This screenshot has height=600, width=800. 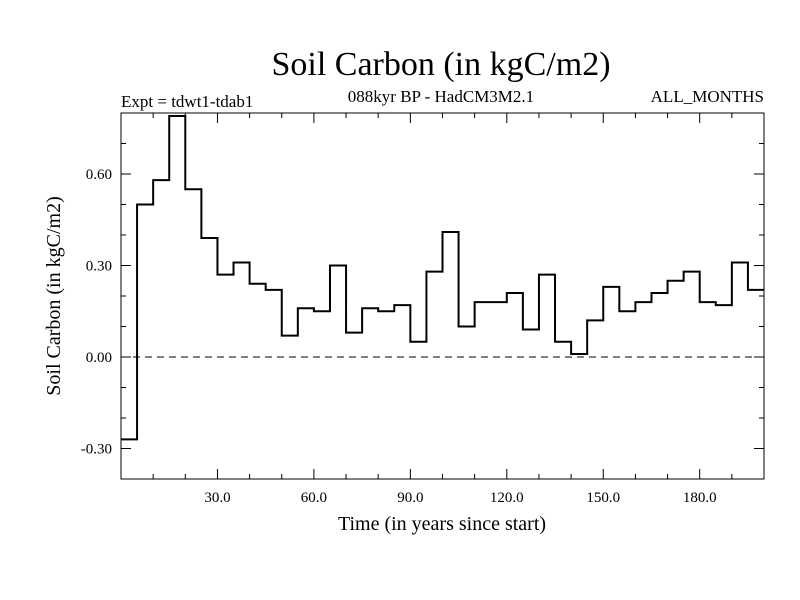 What do you see at coordinates (217, 498) in the screenshot?
I see `x-tick-label: 30.0` at bounding box center [217, 498].